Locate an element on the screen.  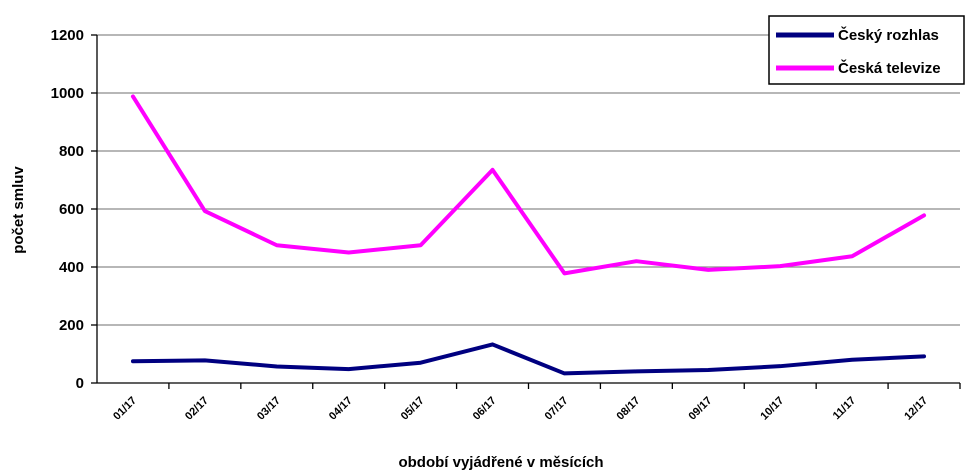
x-tick-label: 03/17 is located at coordinates (269, 409).